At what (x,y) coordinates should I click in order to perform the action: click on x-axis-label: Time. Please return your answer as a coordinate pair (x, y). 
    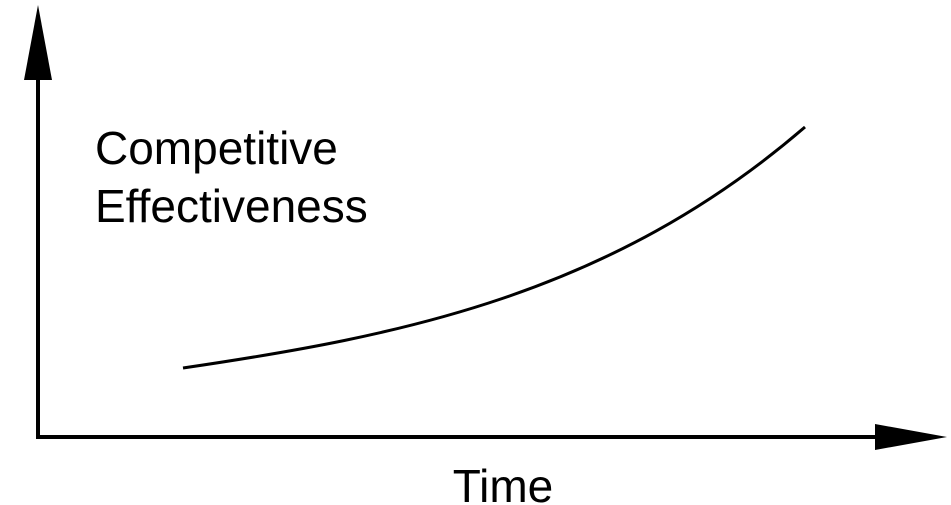
    Looking at the image, I should click on (503, 482).